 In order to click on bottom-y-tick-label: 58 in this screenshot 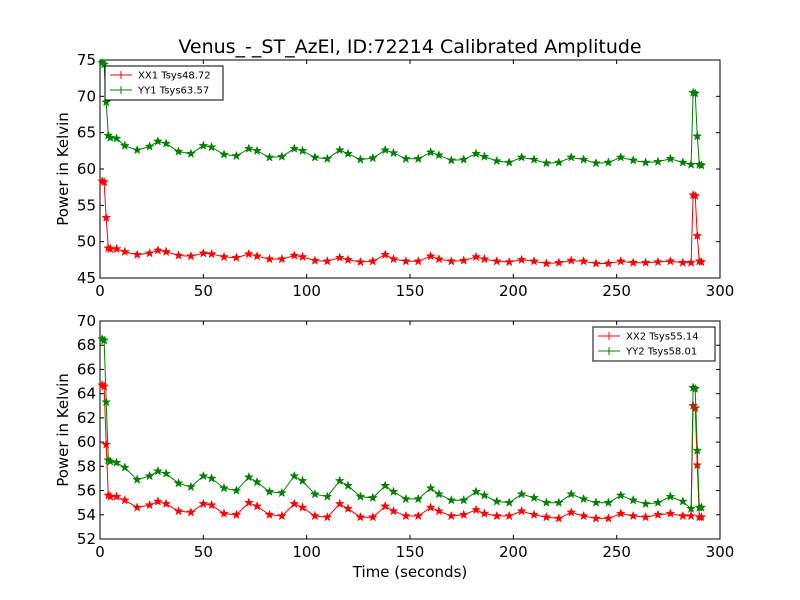, I will do `click(86, 466)`.